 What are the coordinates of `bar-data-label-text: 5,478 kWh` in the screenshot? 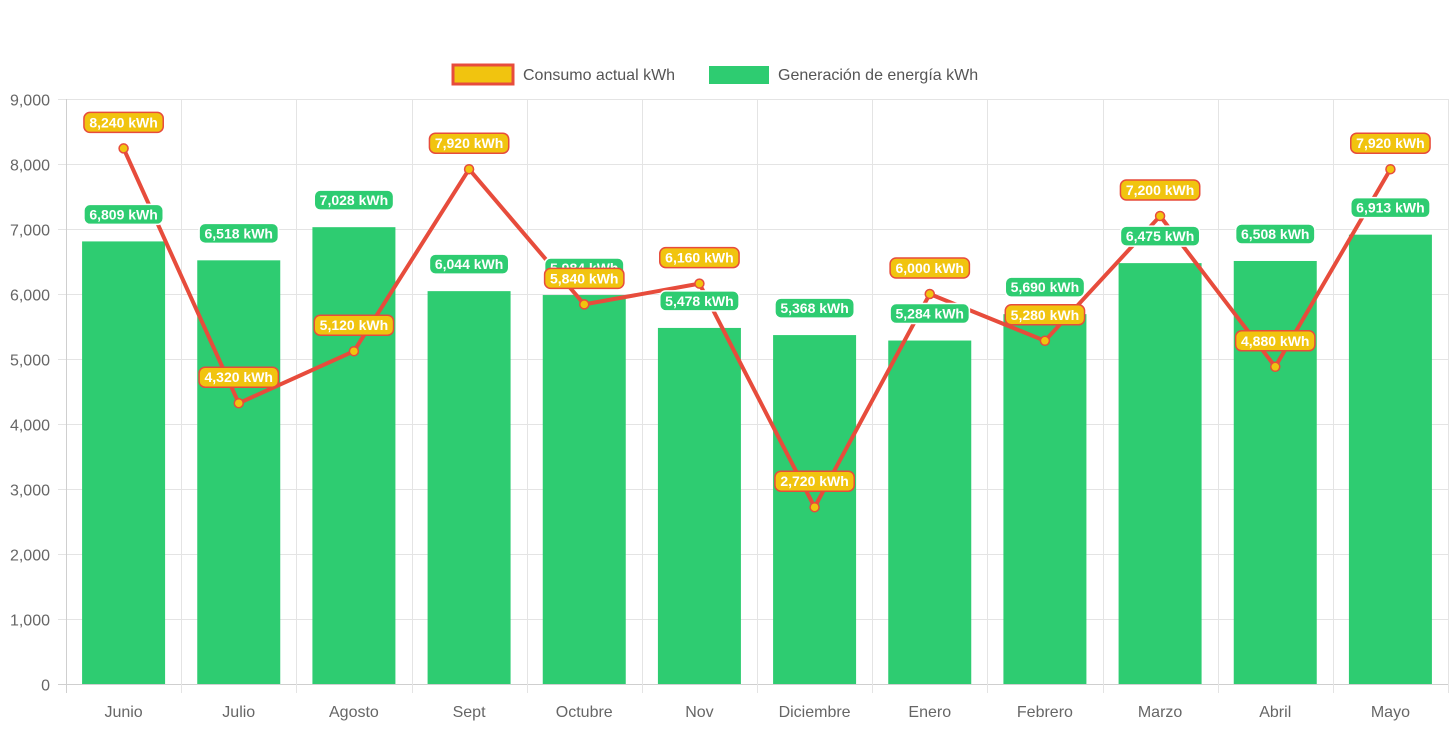 It's located at (699, 301).